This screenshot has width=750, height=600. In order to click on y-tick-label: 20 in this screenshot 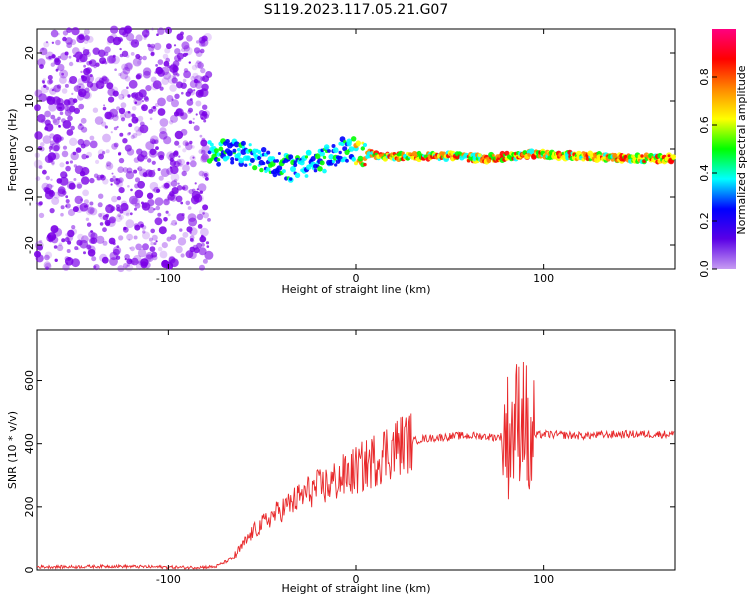, I will do `click(29, 53)`.